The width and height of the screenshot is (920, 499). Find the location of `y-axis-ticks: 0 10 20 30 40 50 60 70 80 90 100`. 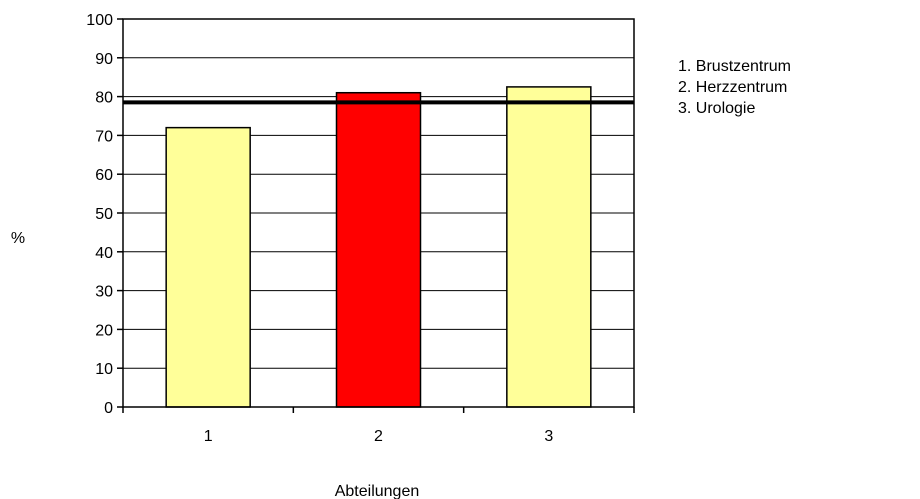

y-axis-ticks: 0 10 20 30 40 50 60 70 80 90 100 is located at coordinates (104, 214).